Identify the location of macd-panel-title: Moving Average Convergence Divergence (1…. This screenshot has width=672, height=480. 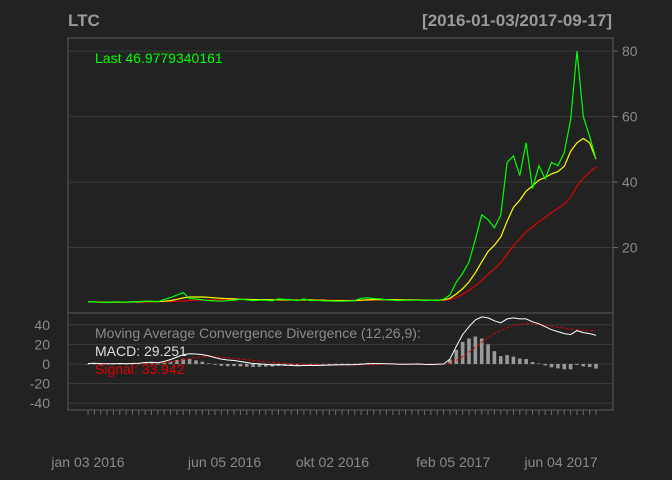
(258, 333).